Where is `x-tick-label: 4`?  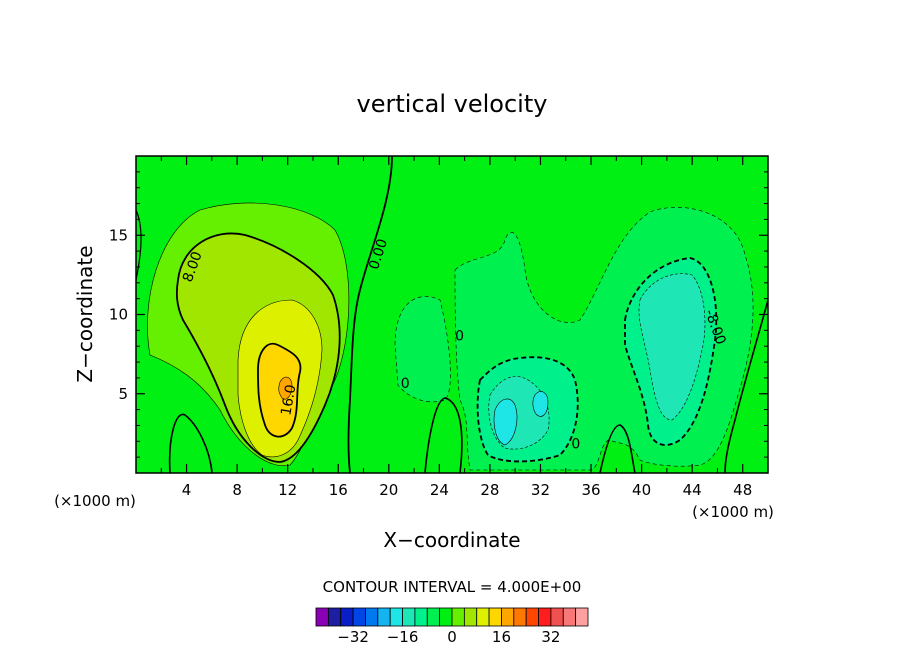
x-tick-label: 4 is located at coordinates (187, 490).